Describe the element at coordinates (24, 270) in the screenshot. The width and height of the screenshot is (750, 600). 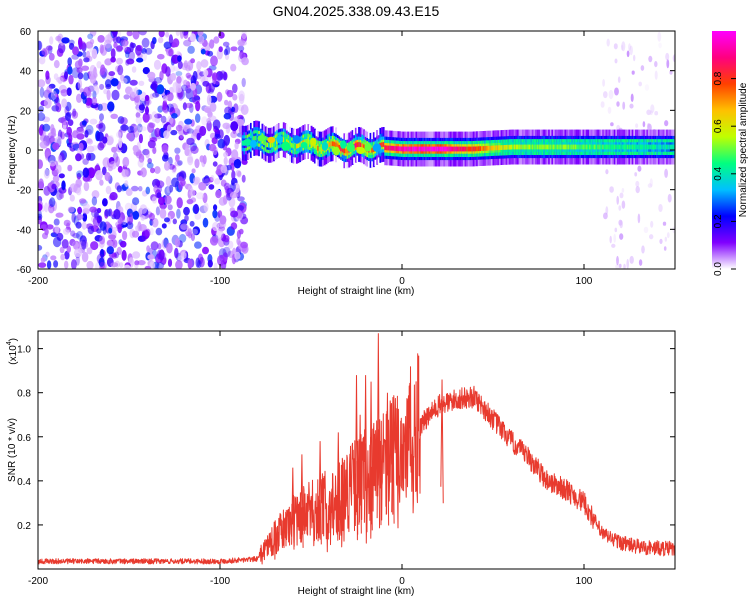
I see `y-tick-label: -60` at that location.